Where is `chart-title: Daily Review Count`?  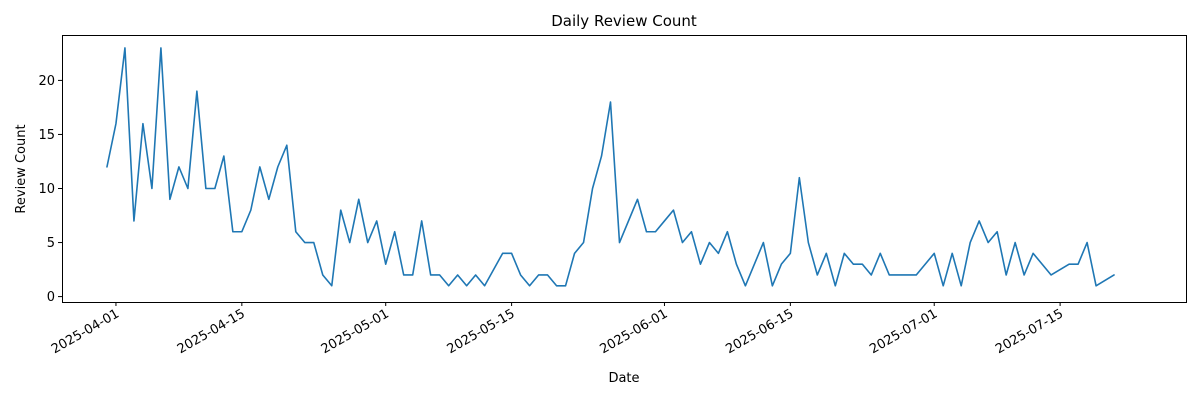 chart-title: Daily Review Count is located at coordinates (624, 21).